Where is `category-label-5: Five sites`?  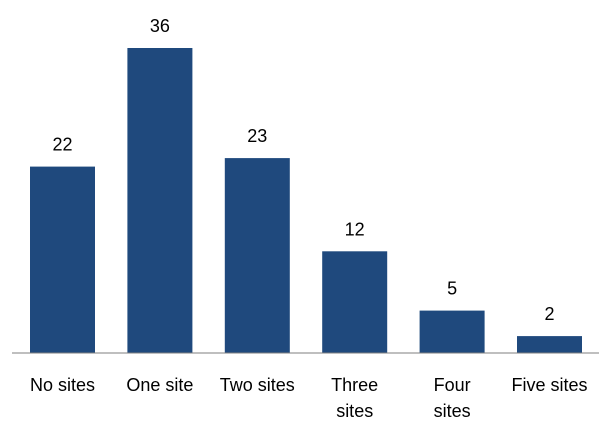
category-label-5: Five sites is located at coordinates (549, 385).